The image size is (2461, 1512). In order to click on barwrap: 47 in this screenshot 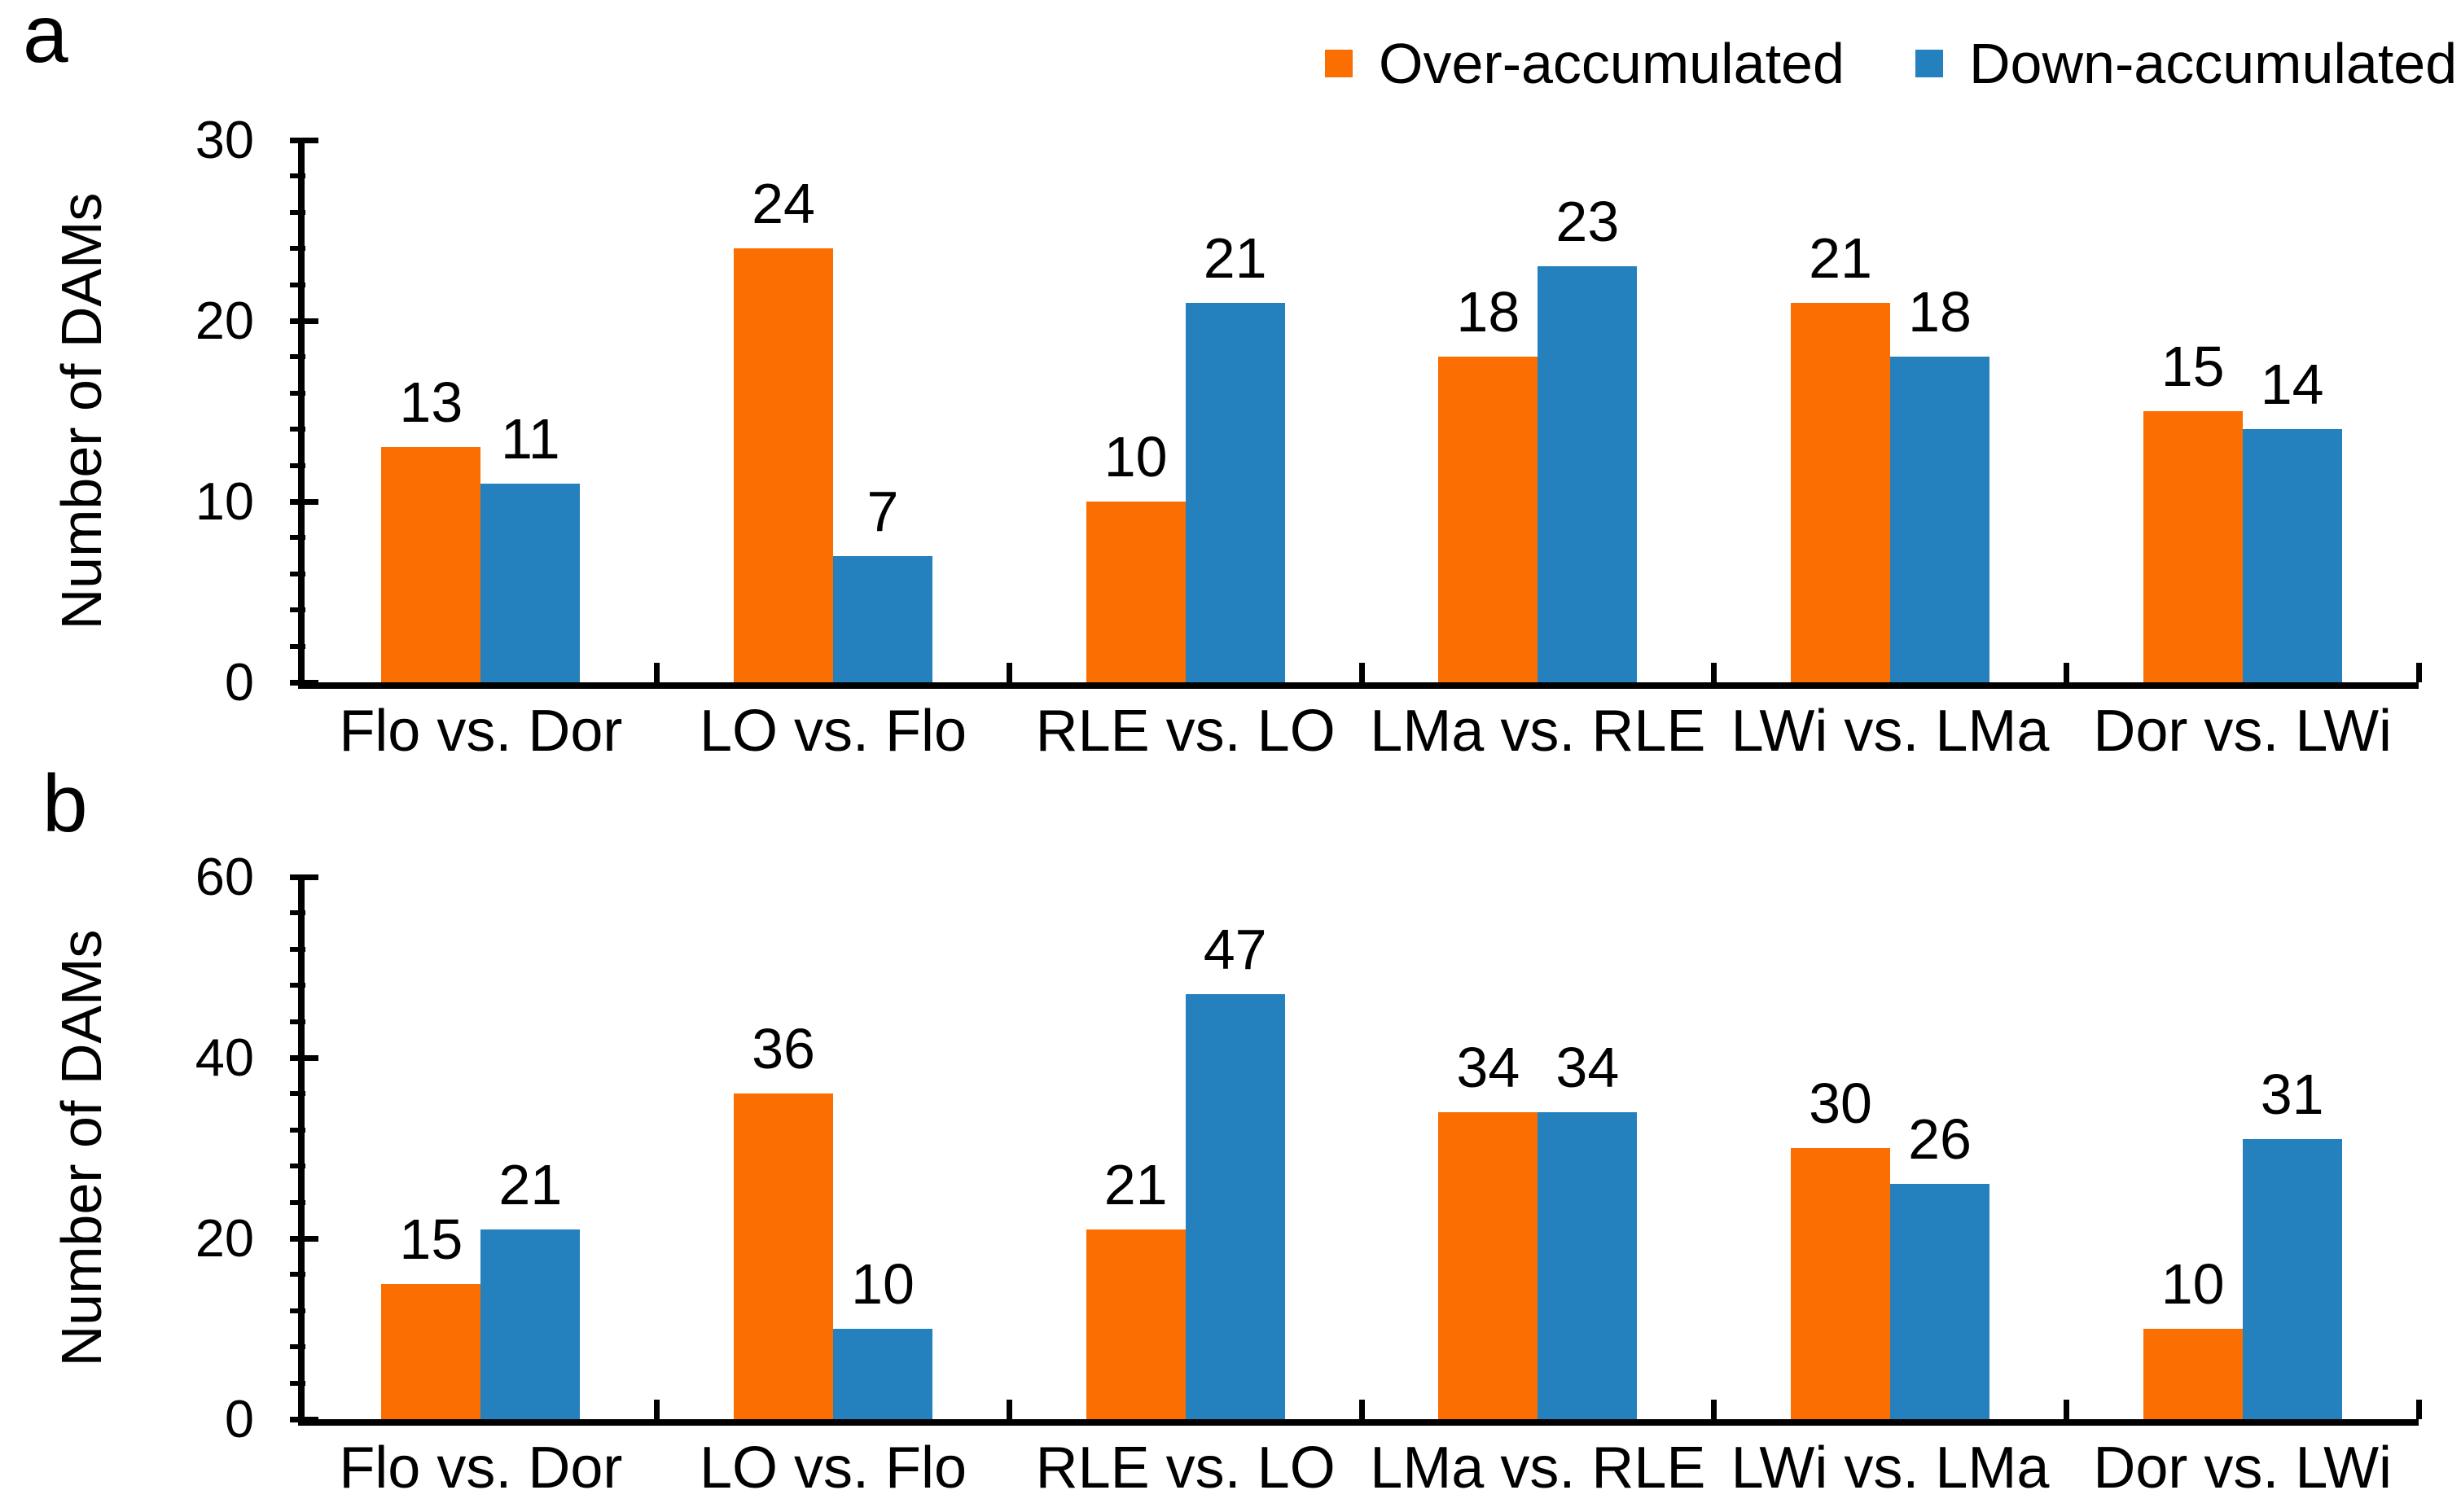, I will do `click(1235, 1168)`.